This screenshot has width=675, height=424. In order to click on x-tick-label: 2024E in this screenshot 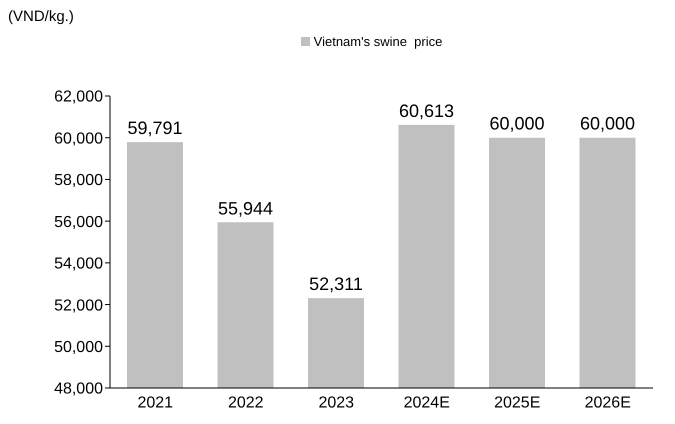, I will do `click(427, 403)`.